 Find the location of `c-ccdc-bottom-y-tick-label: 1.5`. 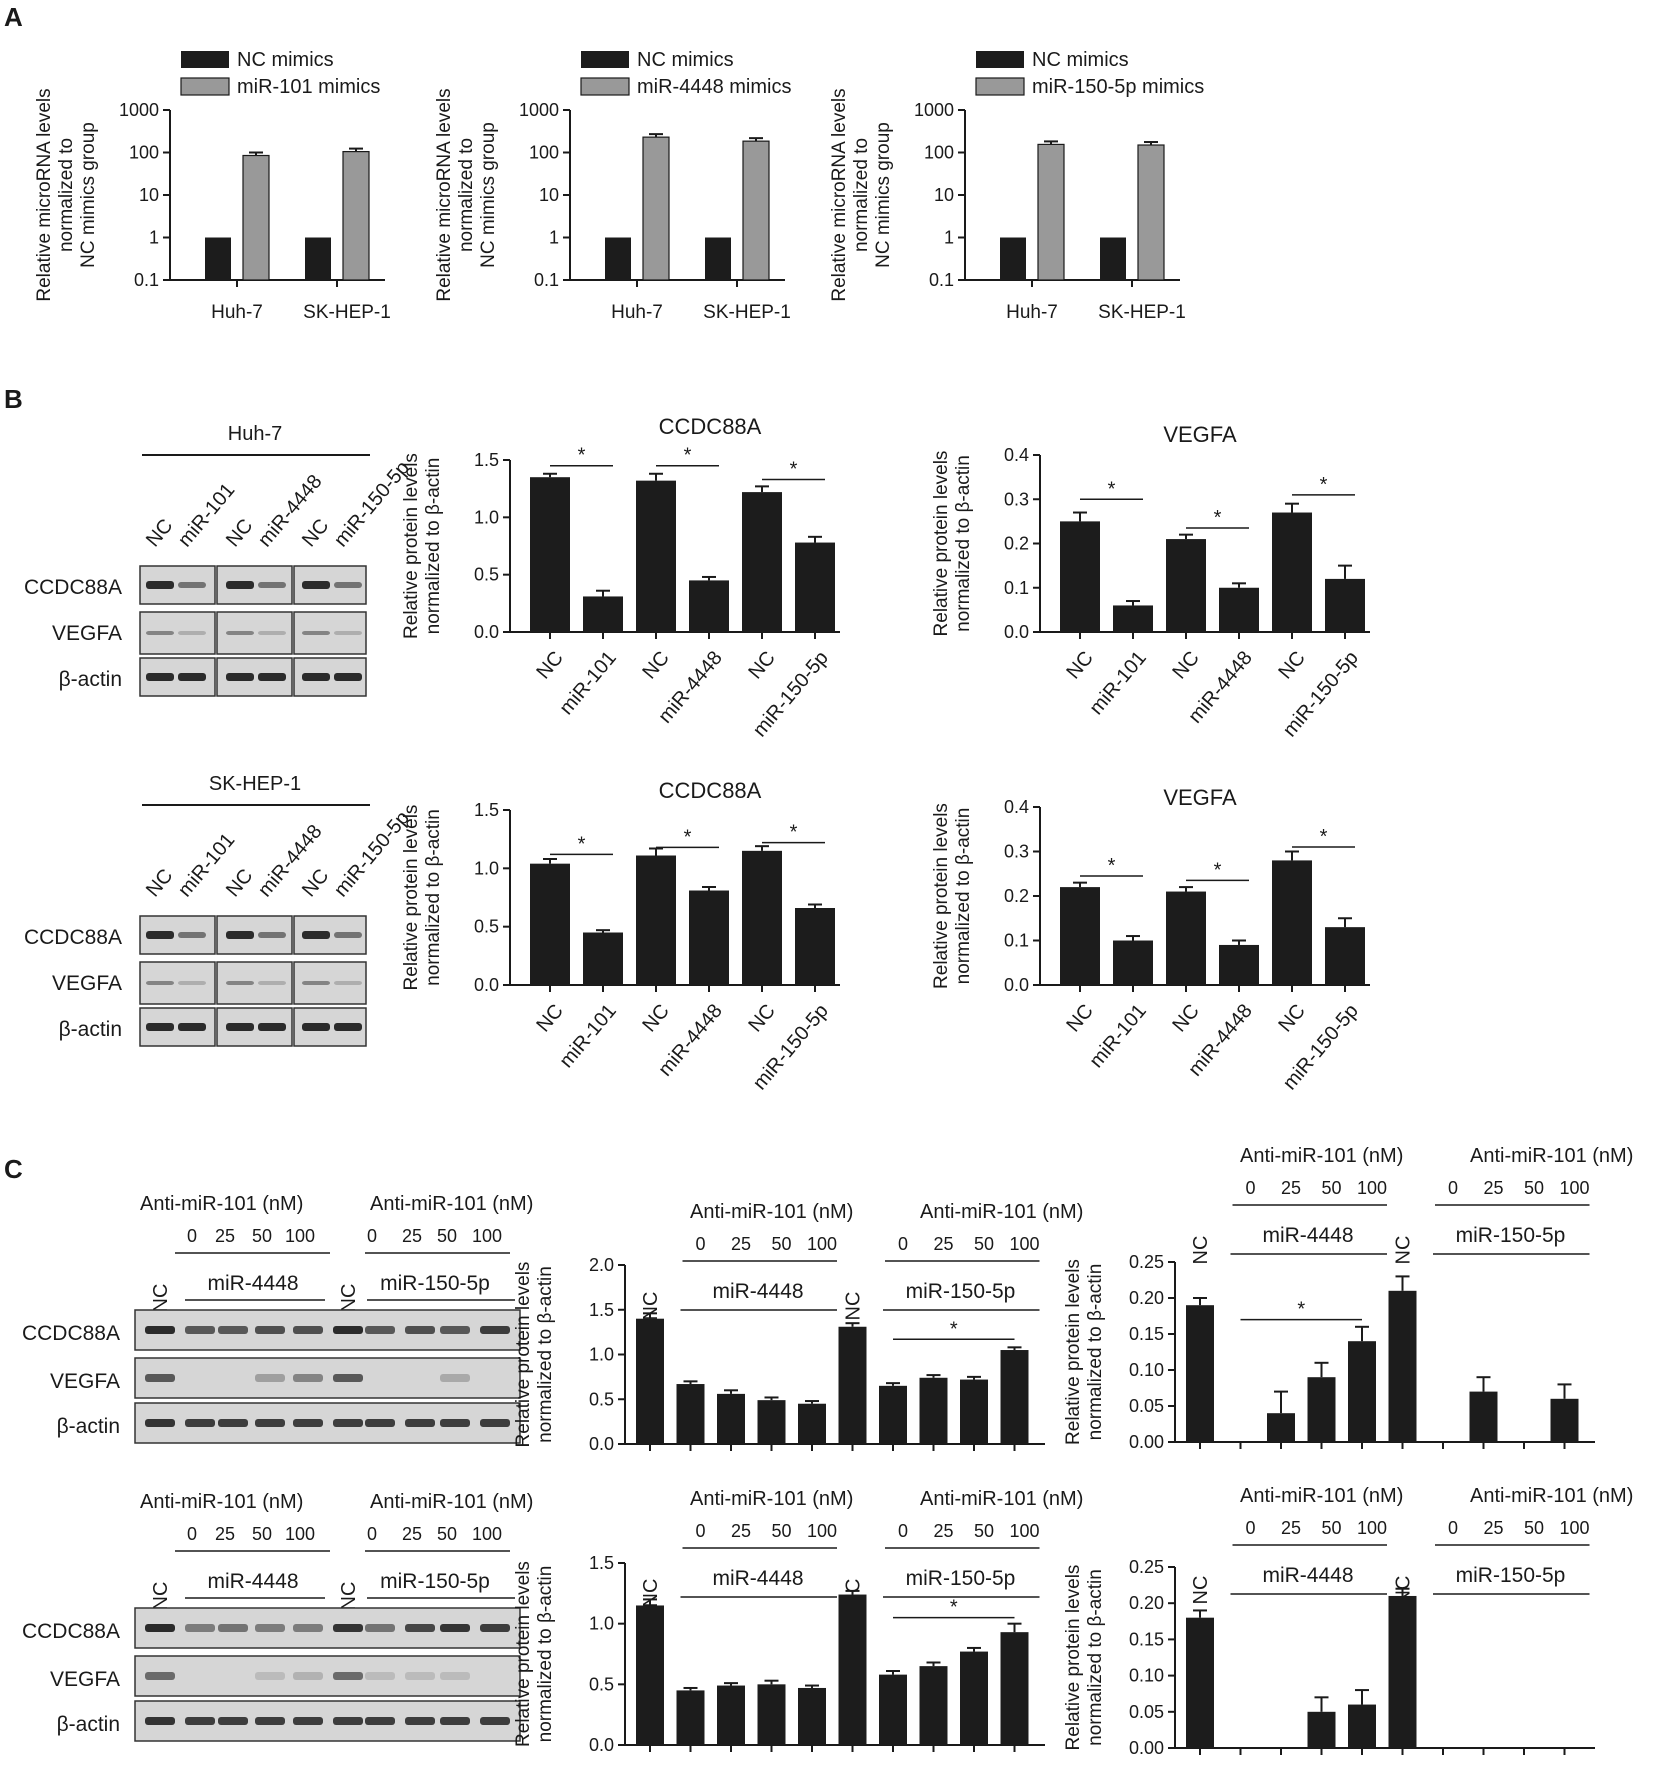

c-ccdc-bottom-y-tick-label: 1.5 is located at coordinates (601, 1563).